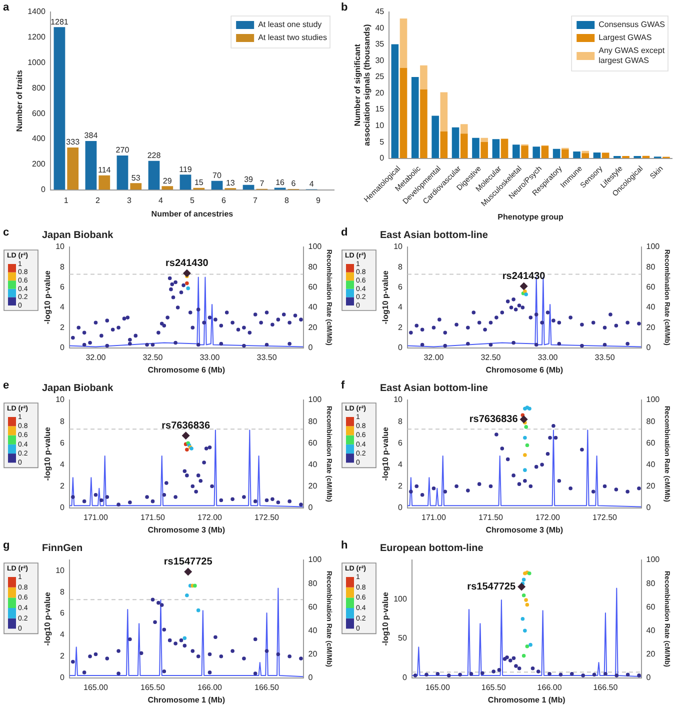  I want to click on x-axis-title: Chromosome 6 (Mb), so click(525, 369).